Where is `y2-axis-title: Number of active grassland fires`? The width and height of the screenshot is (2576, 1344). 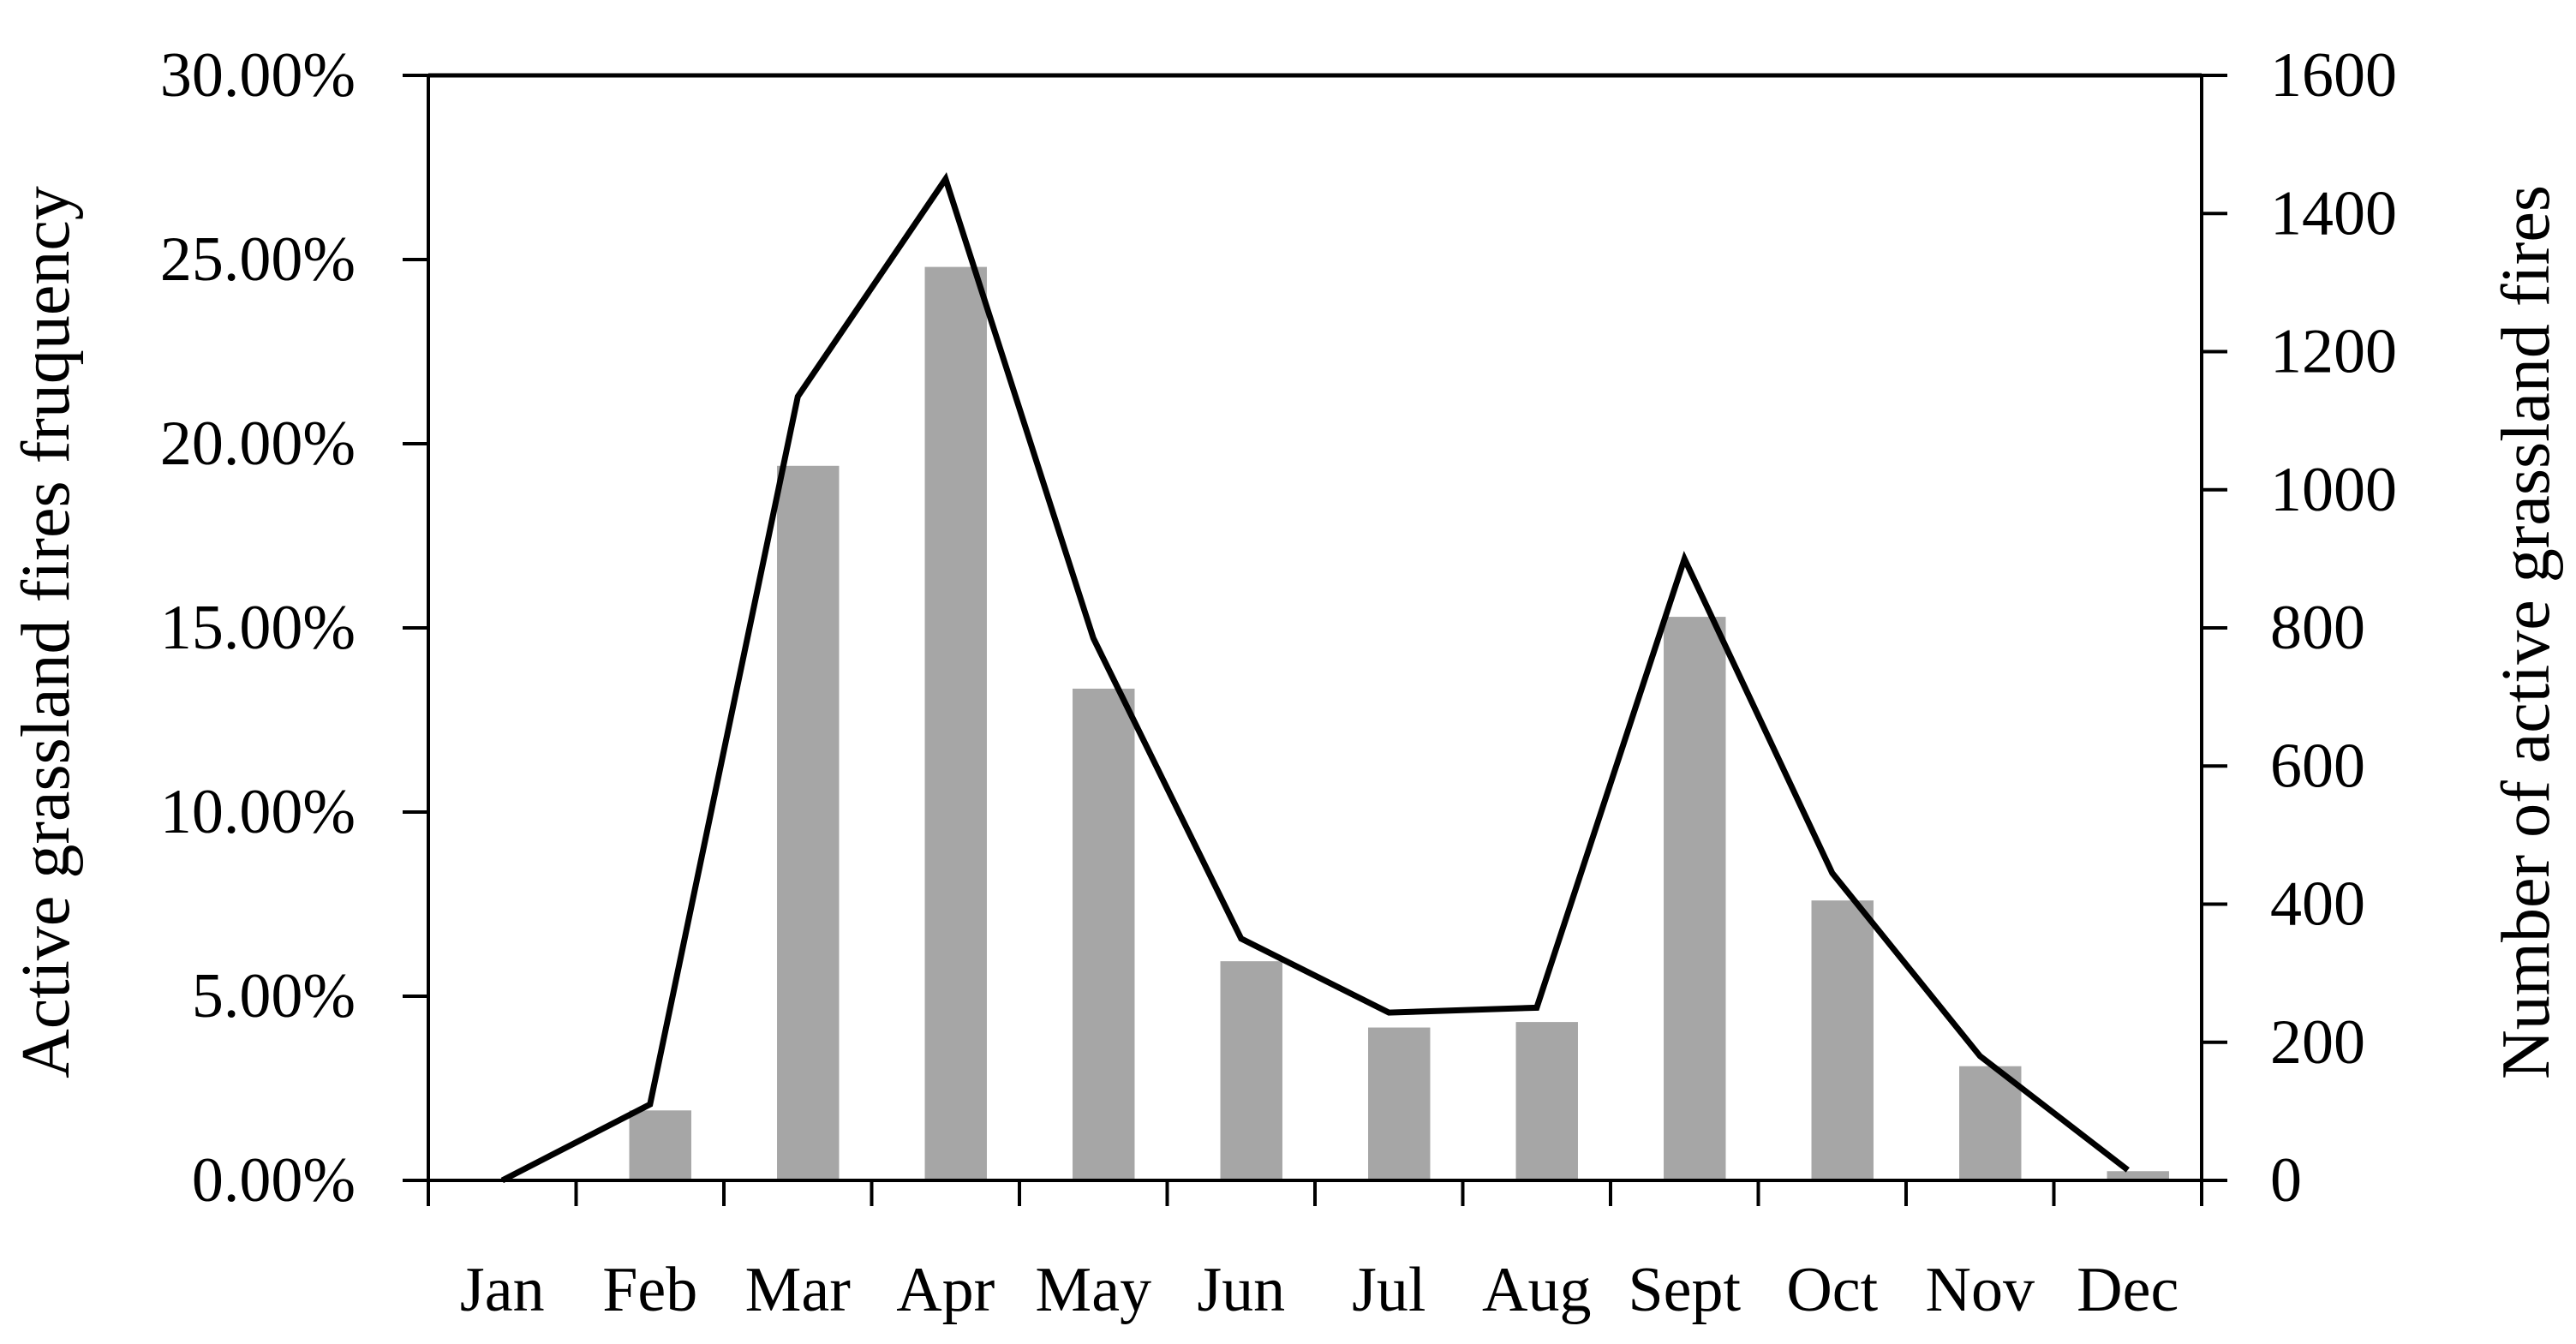
y2-axis-title: Number of active grassland fires is located at coordinates (2526, 632).